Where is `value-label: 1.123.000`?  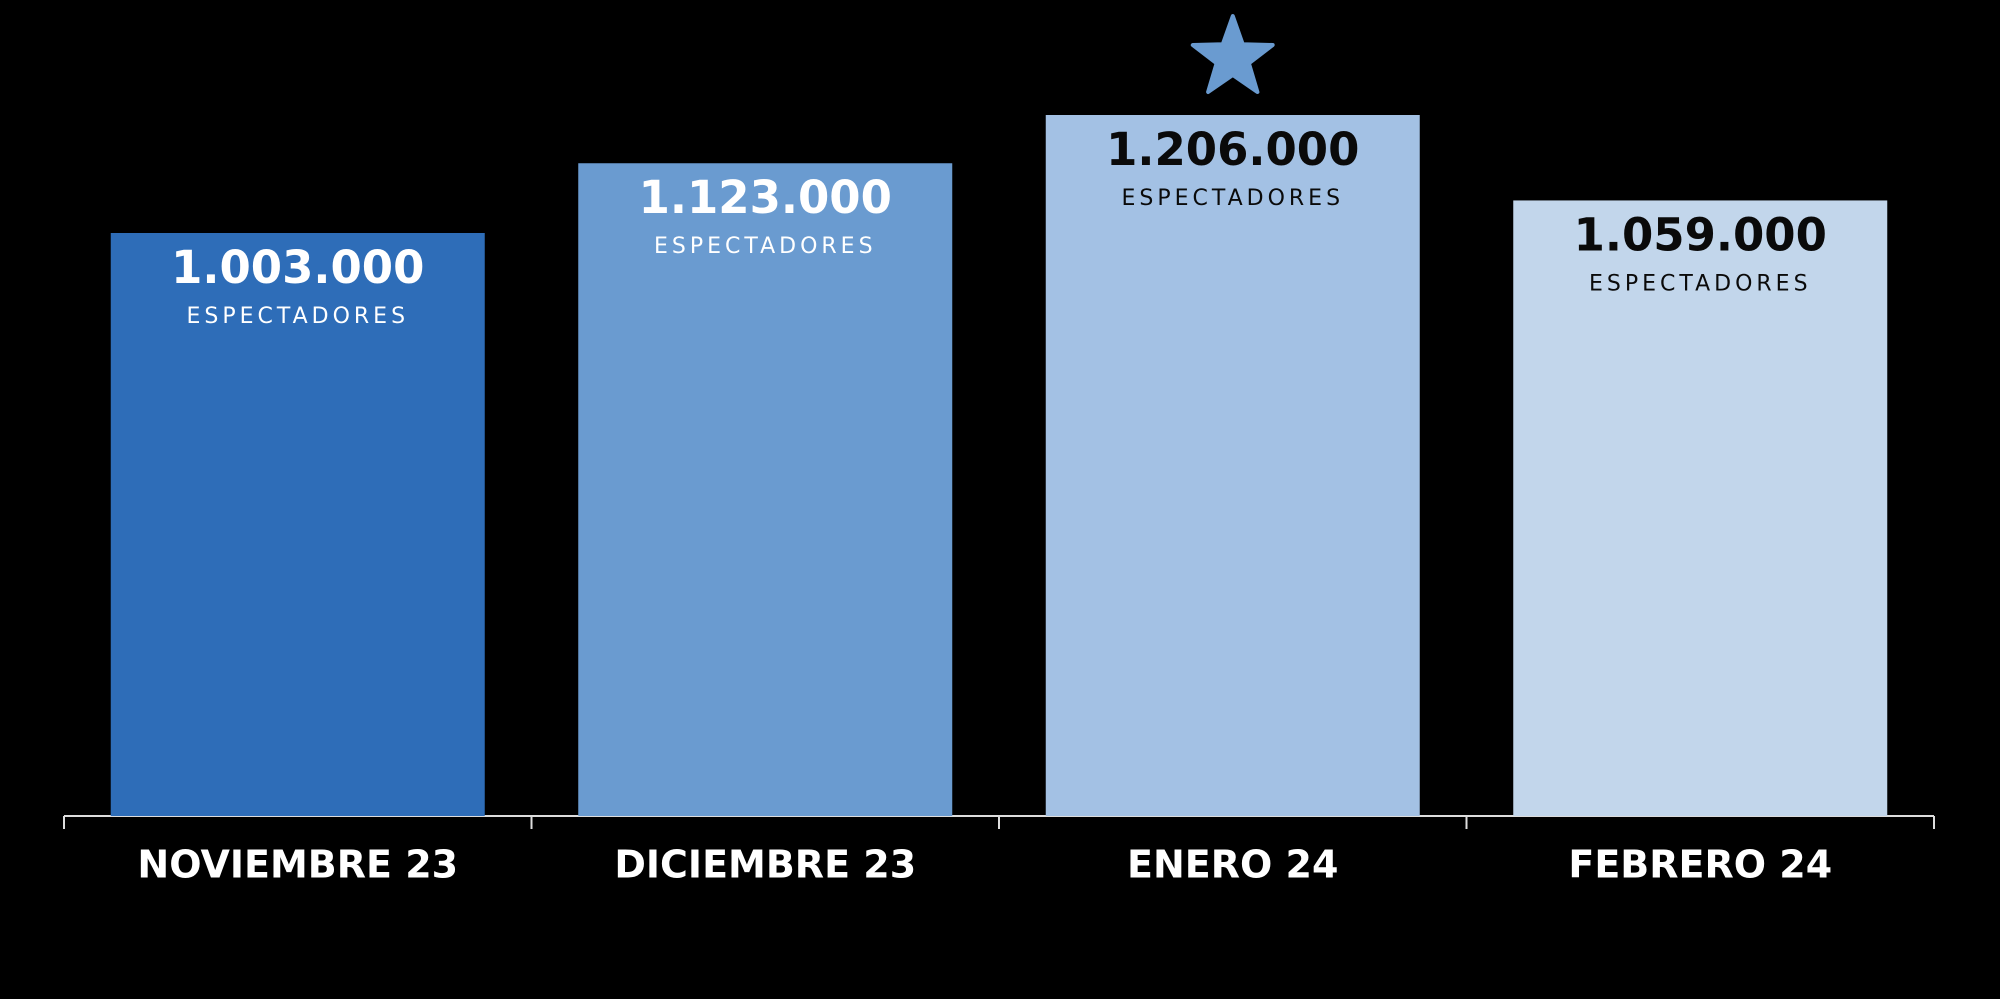
value-label: 1.123.000 is located at coordinates (765, 197).